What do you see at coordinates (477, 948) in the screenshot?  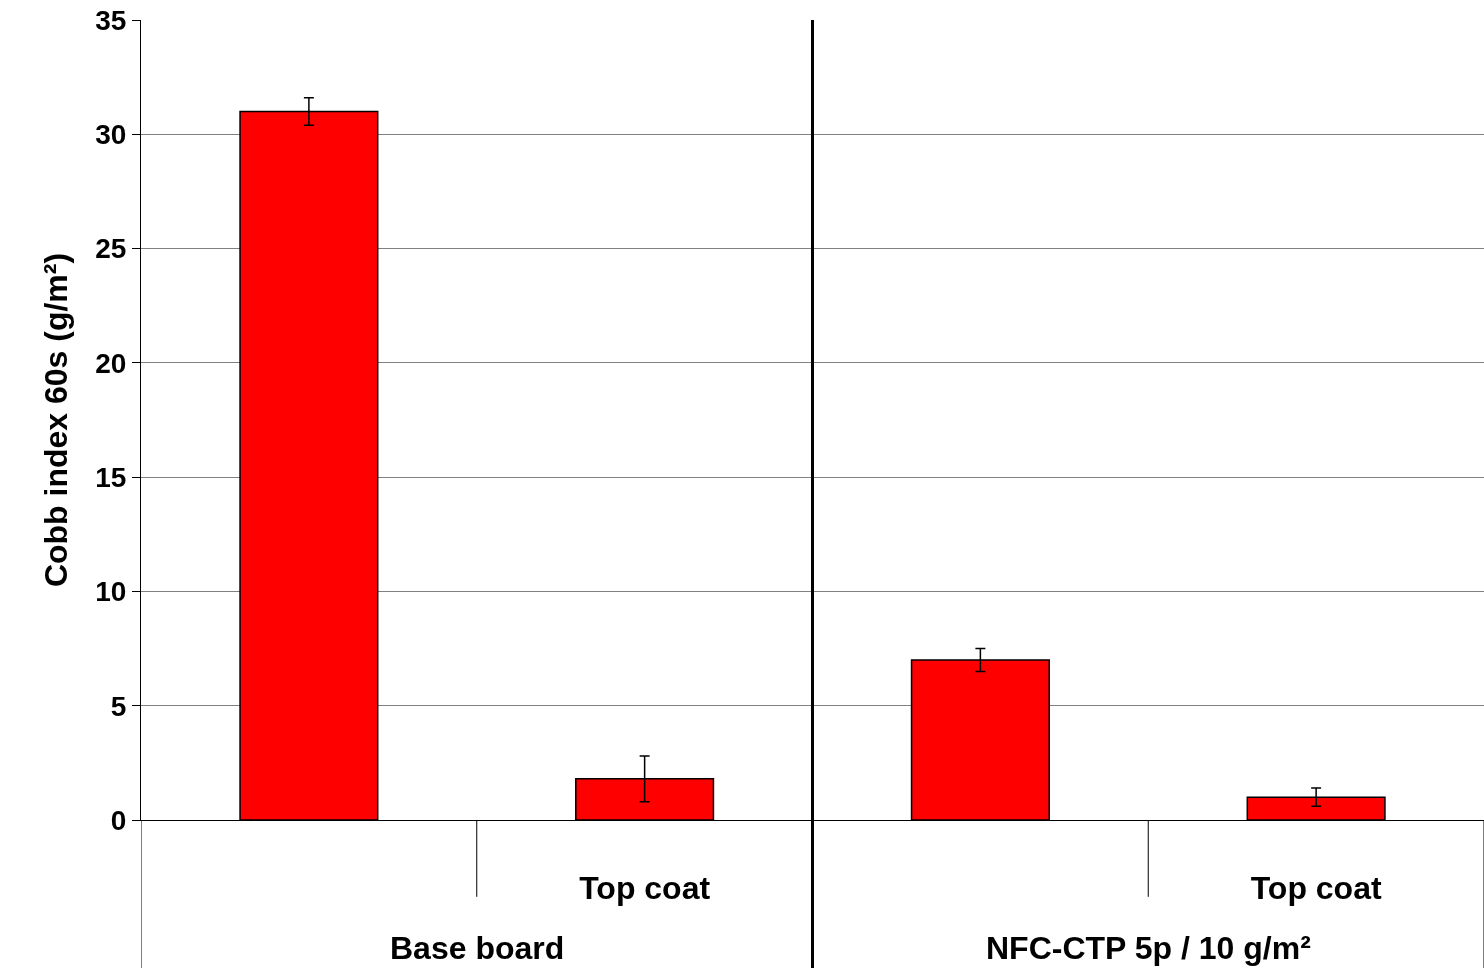 I see `text: Base board` at bounding box center [477, 948].